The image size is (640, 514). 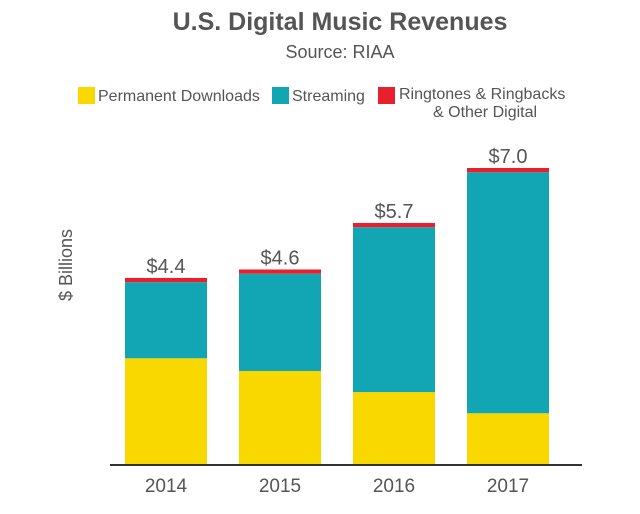 What do you see at coordinates (508, 293) in the screenshot?
I see `bar-streaming-2017` at bounding box center [508, 293].